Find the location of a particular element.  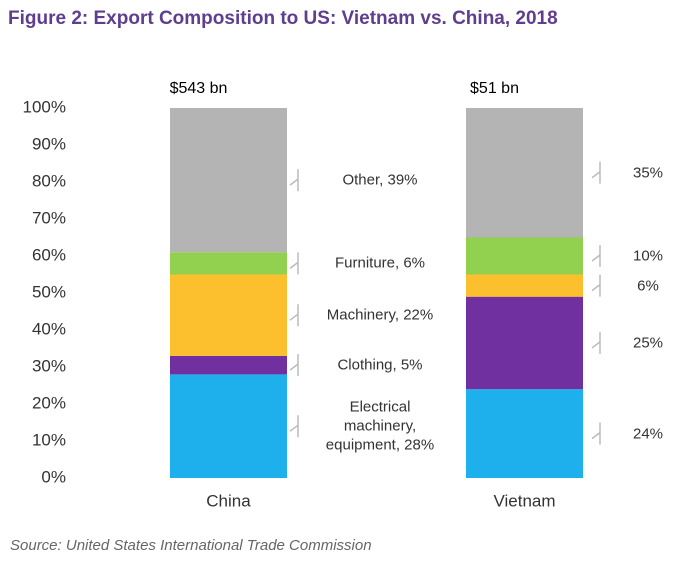

data-label: Machinery, 22% is located at coordinates (380, 315).